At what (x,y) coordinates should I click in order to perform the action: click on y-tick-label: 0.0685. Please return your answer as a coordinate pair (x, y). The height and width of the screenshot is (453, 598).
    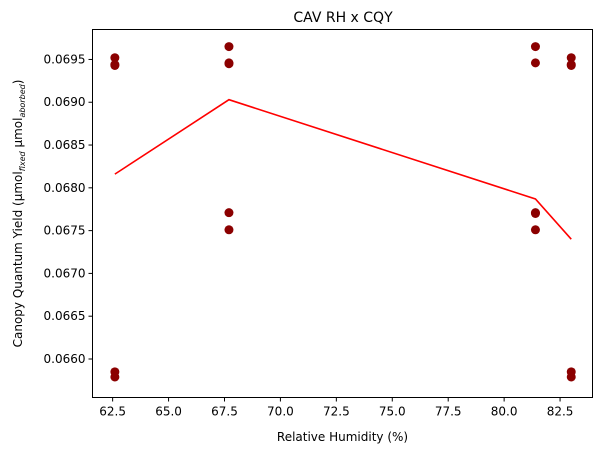
    Looking at the image, I should click on (65, 145).